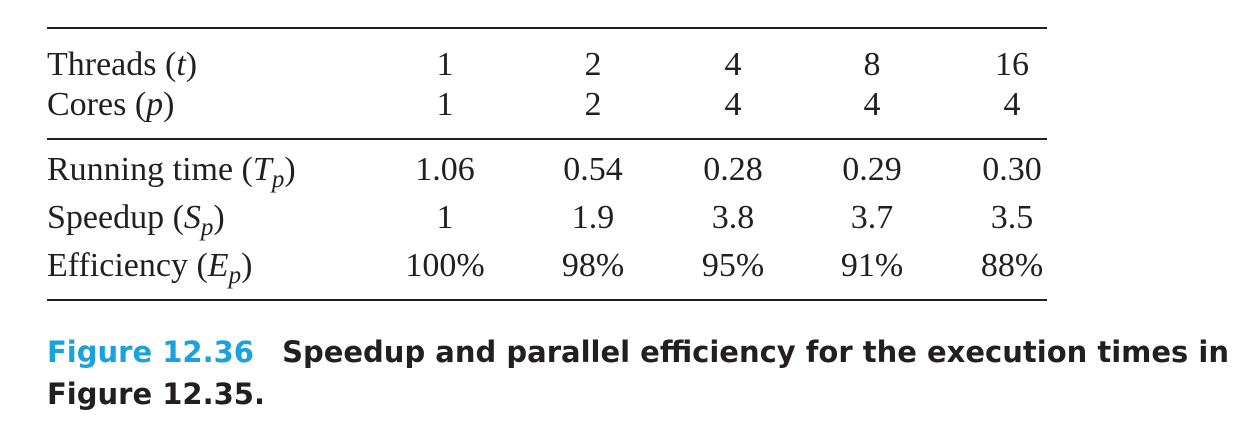 Image resolution: width=1238 pixels, height=442 pixels. Describe the element at coordinates (192, 217) in the screenshot. I see `label-var: S` at that location.